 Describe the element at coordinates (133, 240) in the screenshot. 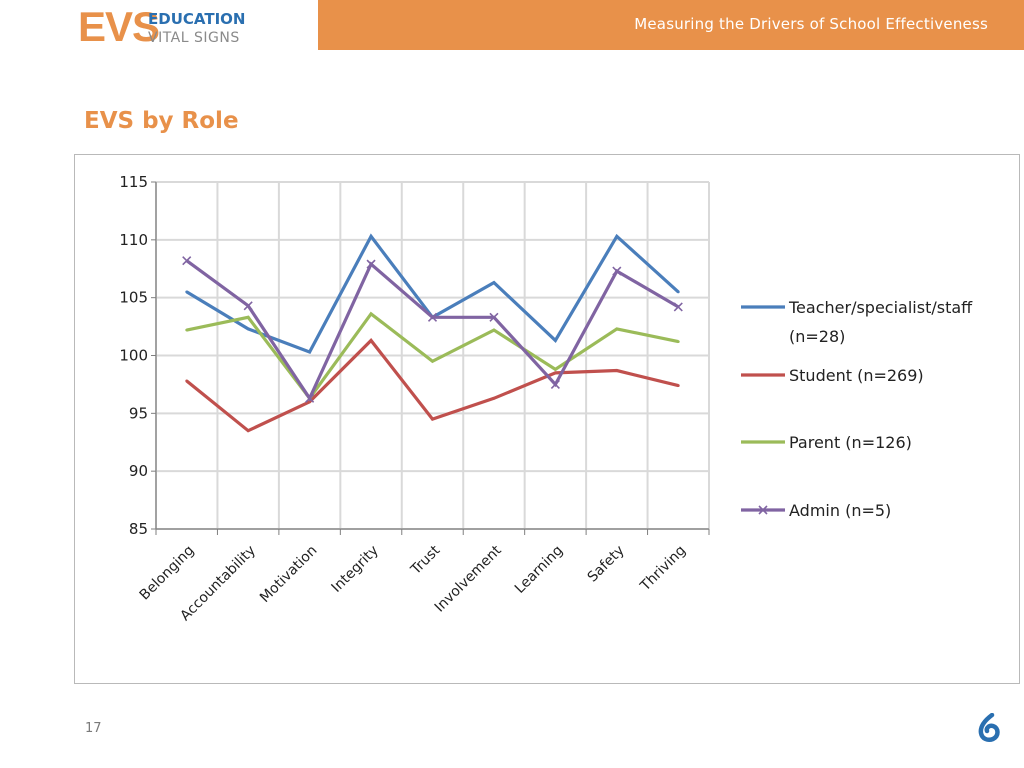

I see `y-tick-label: 110` at that location.